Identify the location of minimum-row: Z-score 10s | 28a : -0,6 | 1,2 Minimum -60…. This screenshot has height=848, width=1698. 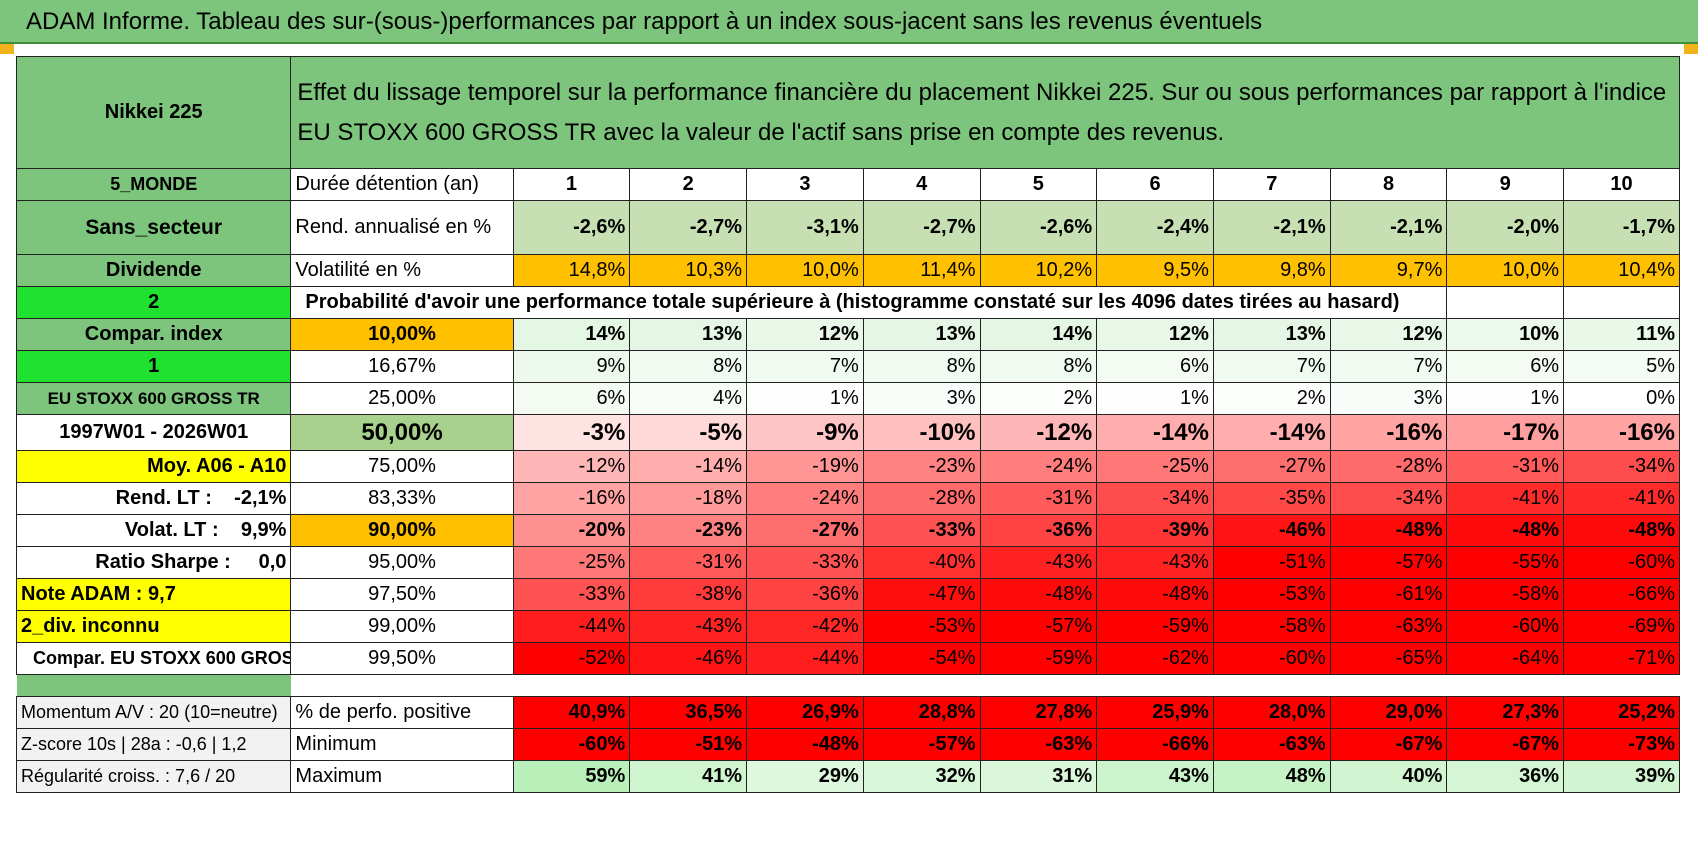
(847, 744).